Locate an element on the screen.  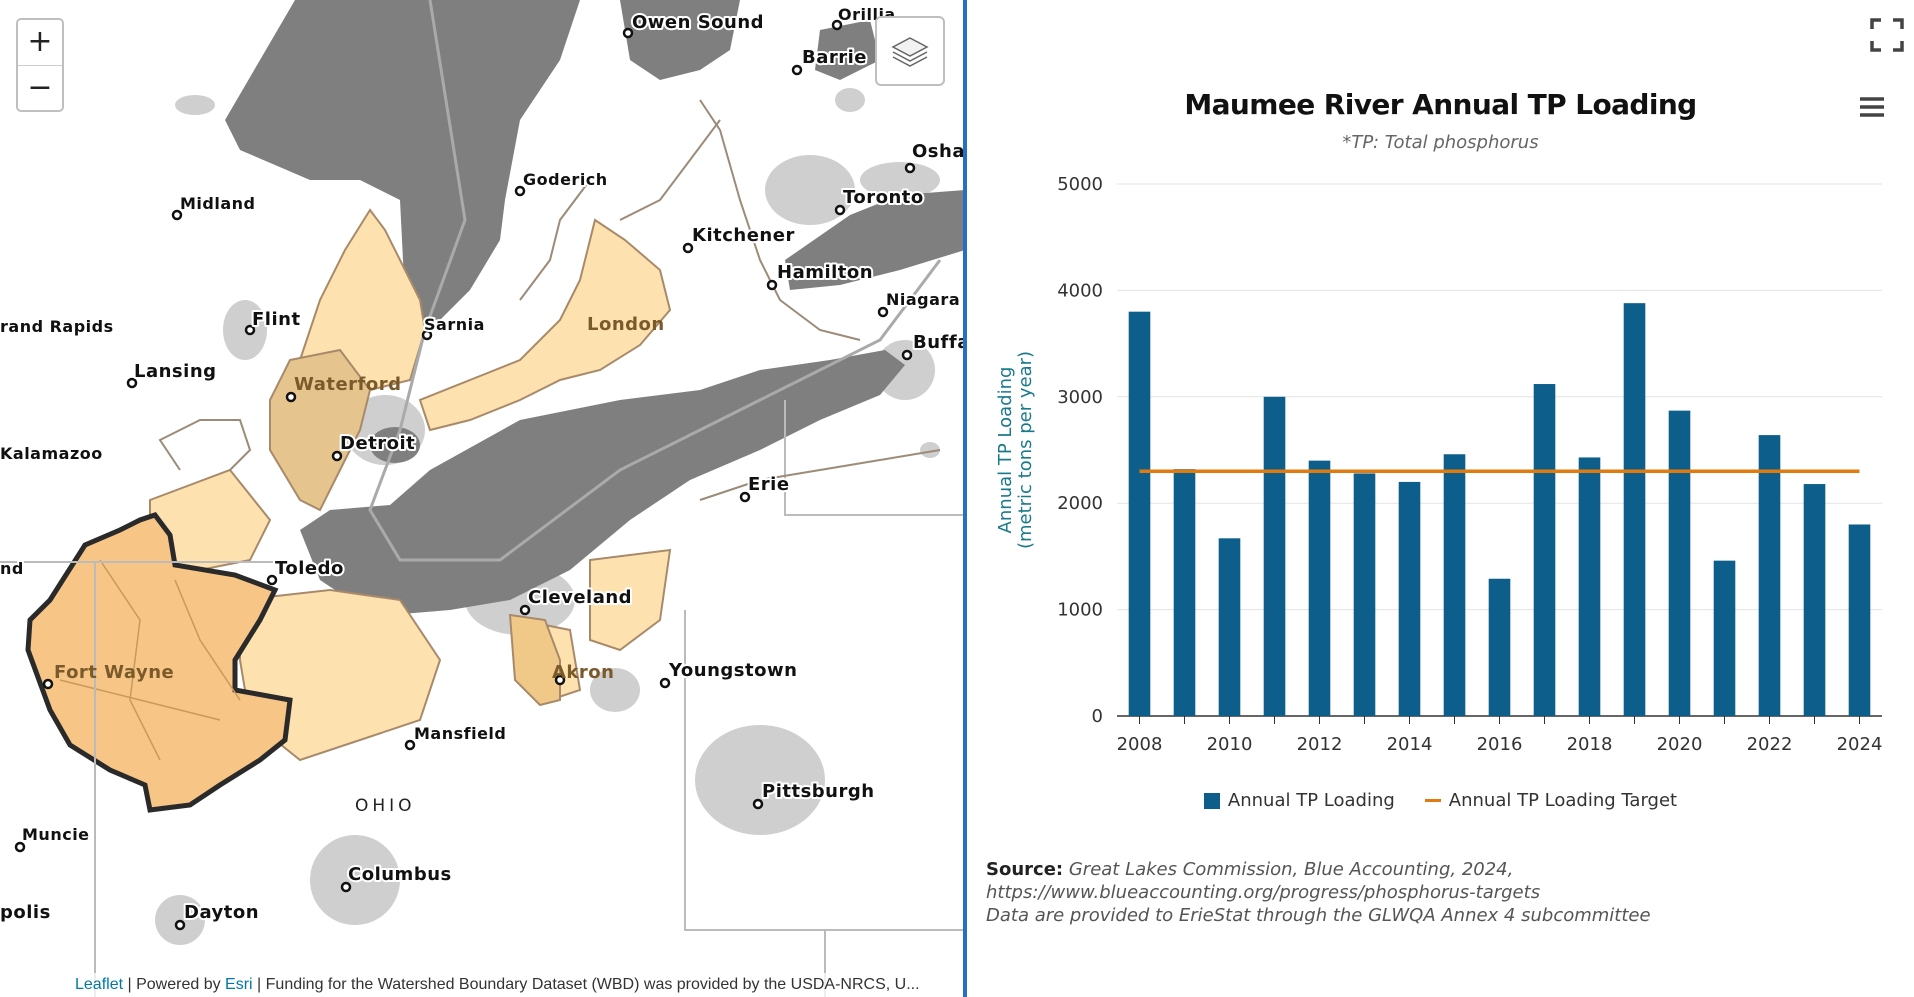
zoom-out-button: − is located at coordinates (40, 87).